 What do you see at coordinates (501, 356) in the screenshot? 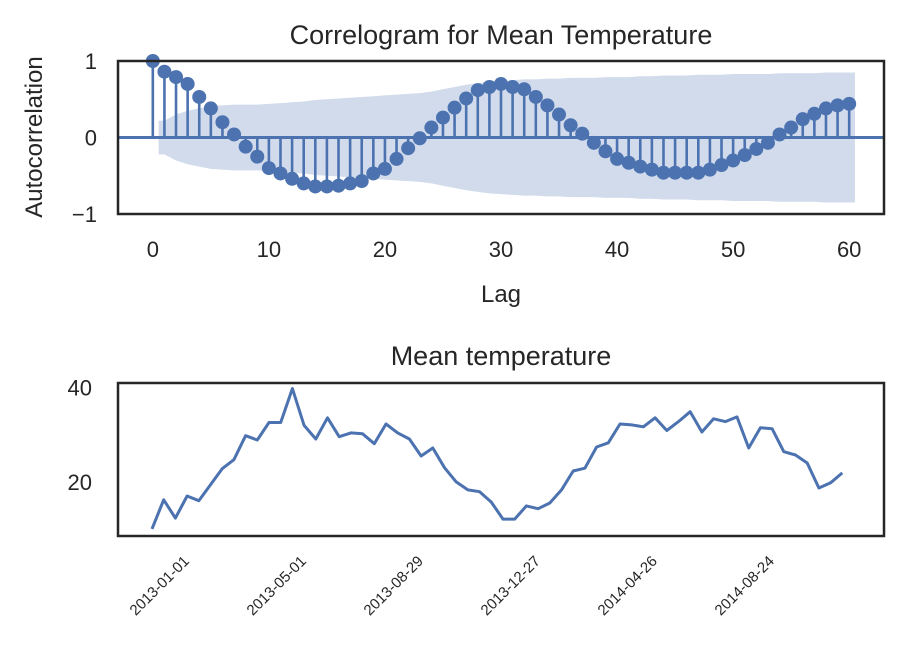
I see `temperature-title: Mean temperature` at bounding box center [501, 356].